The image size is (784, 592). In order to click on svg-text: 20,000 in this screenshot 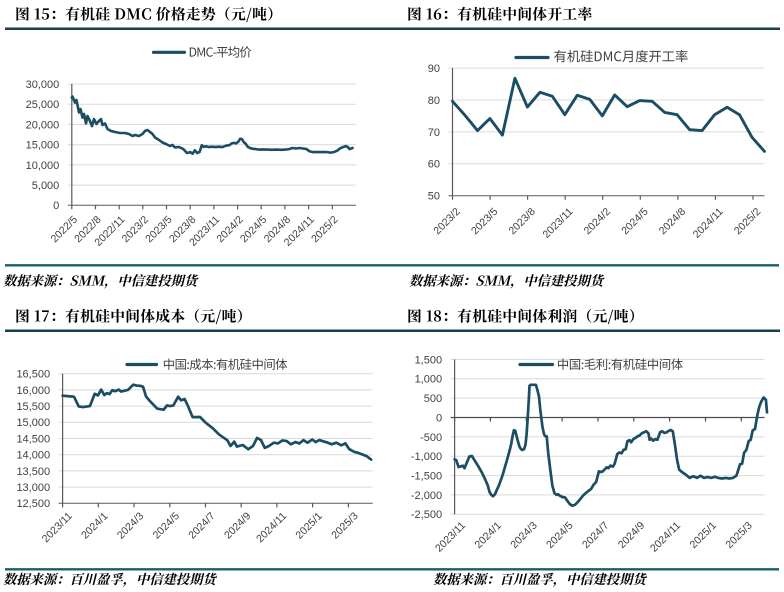, I will do `click(43, 125)`.